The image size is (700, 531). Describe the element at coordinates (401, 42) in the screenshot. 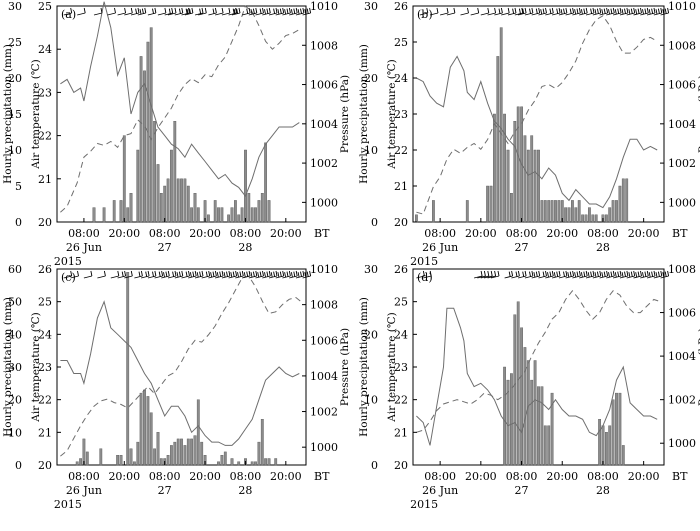

I see `temp-tick-label: 25` at that location.